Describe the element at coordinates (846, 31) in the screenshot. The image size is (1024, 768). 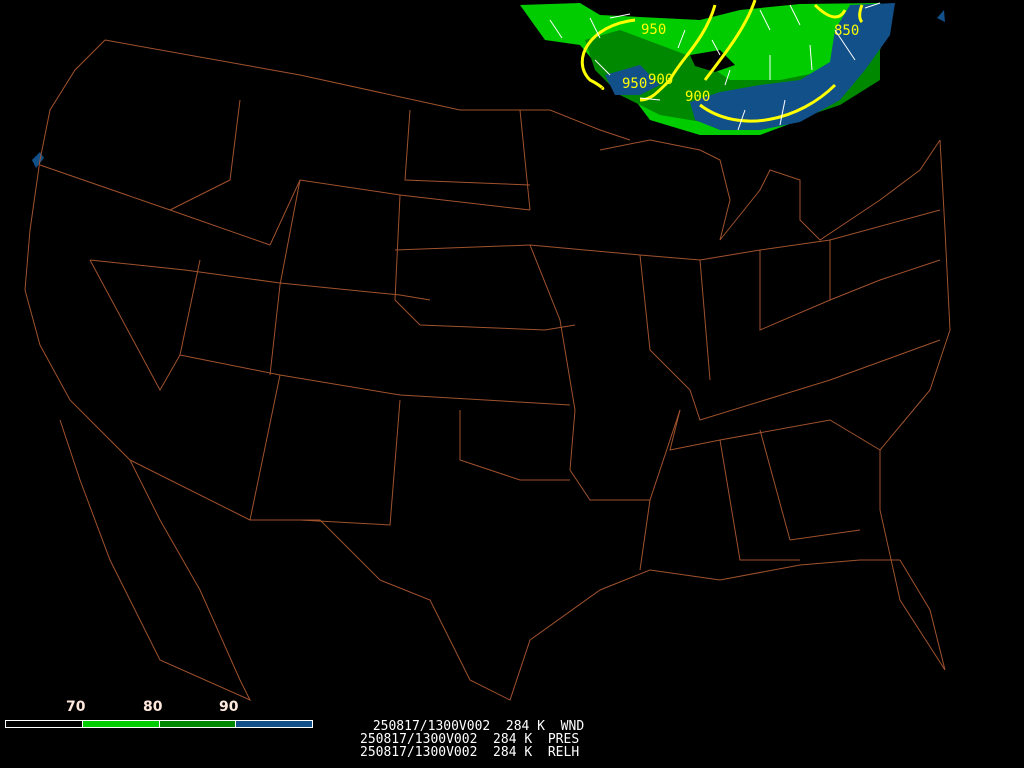
I see `contour-label: 850` at that location.